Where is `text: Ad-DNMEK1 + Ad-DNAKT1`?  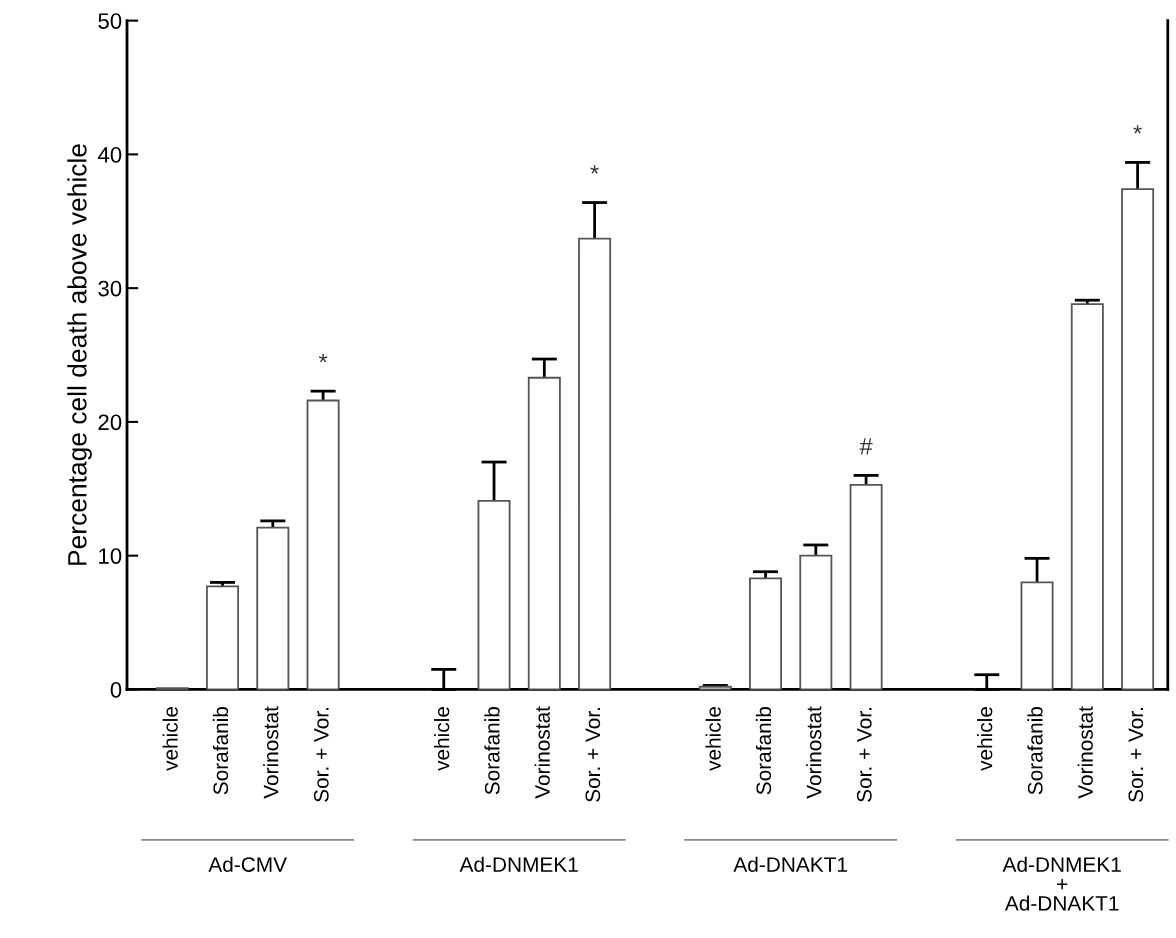 text: Ad-DNMEK1 + Ad-DNAKT1 is located at coordinates (1061, 883).